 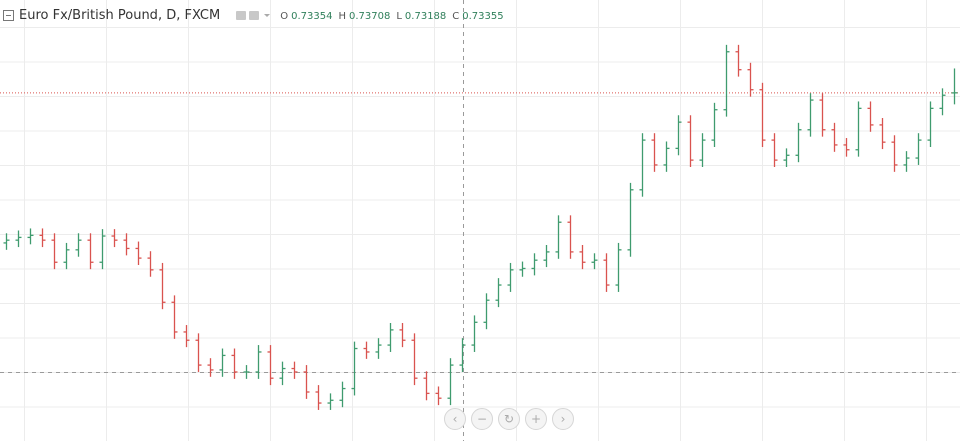 I want to click on zoom-in-button: +, so click(x=536, y=419).